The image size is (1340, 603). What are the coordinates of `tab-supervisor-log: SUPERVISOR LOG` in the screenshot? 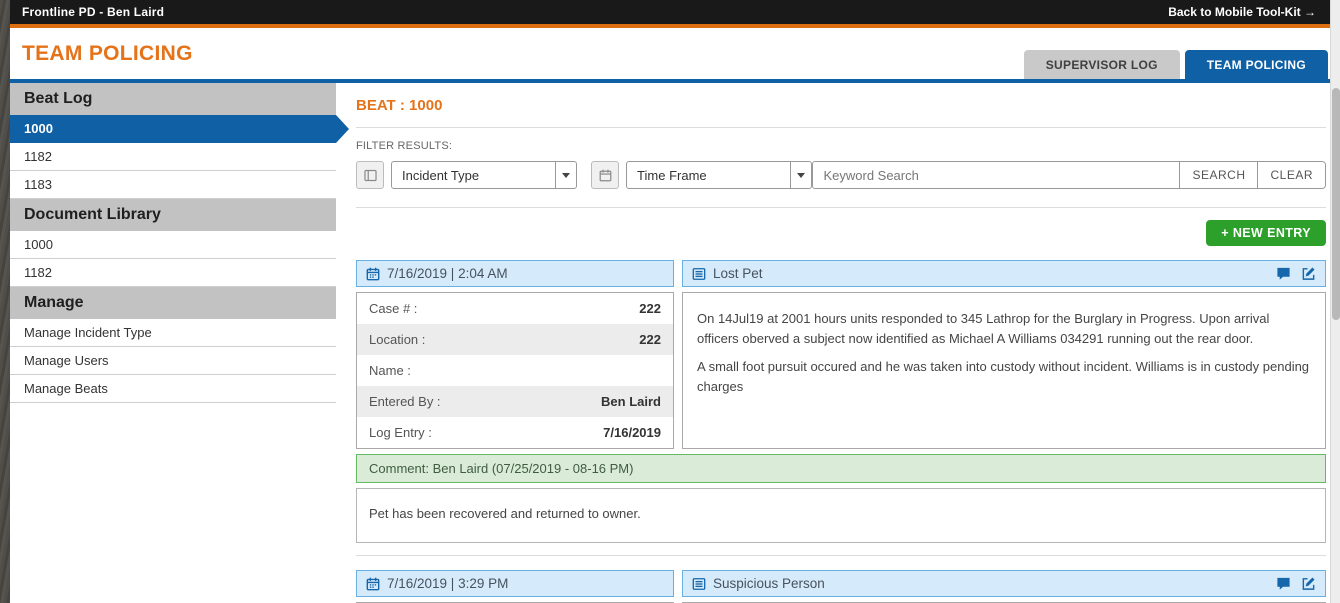 It's located at (1101, 64).